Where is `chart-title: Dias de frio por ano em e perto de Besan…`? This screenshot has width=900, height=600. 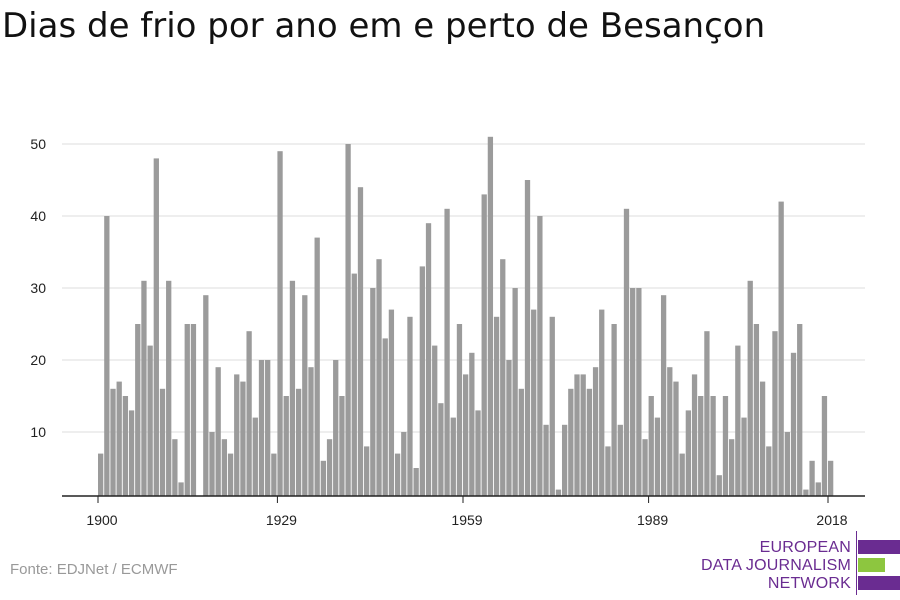 chart-title: Dias de frio por ano em e perto de Besan… is located at coordinates (384, 26).